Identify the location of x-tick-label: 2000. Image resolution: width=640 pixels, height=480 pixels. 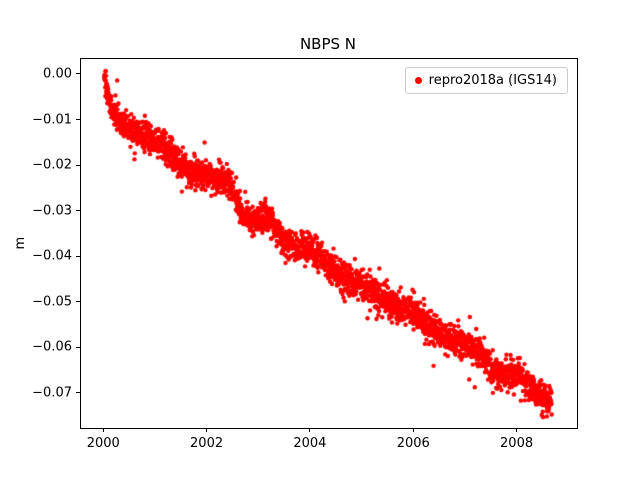
(103, 443).